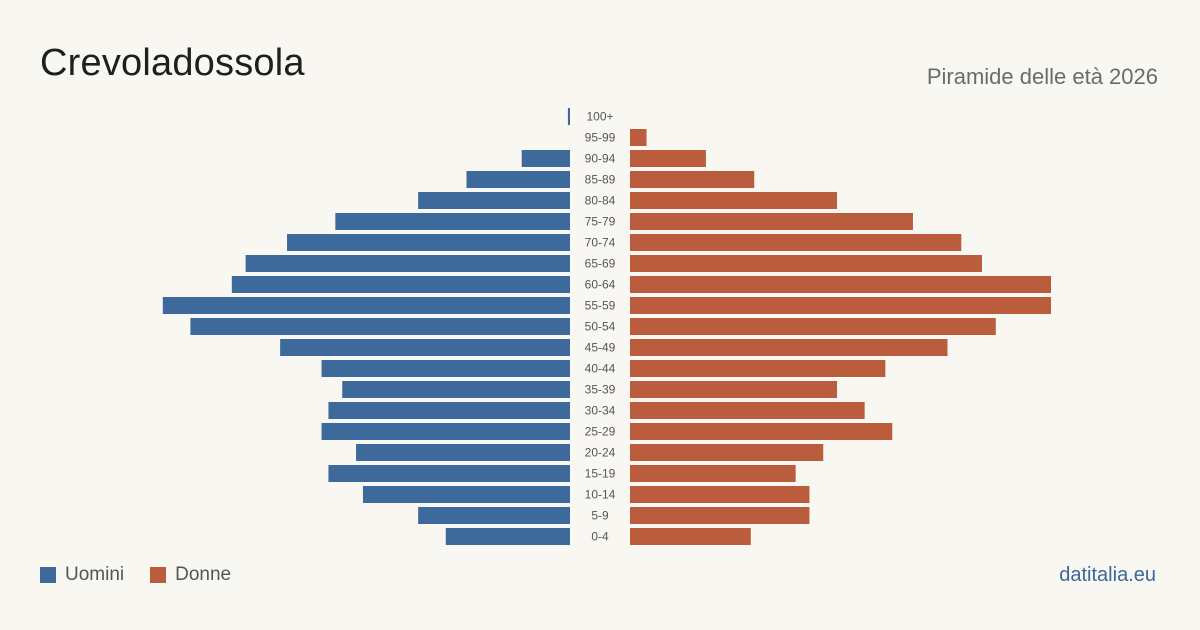 Image resolution: width=1200 pixels, height=630 pixels. I want to click on legend-label-men: Uomini, so click(95, 574).